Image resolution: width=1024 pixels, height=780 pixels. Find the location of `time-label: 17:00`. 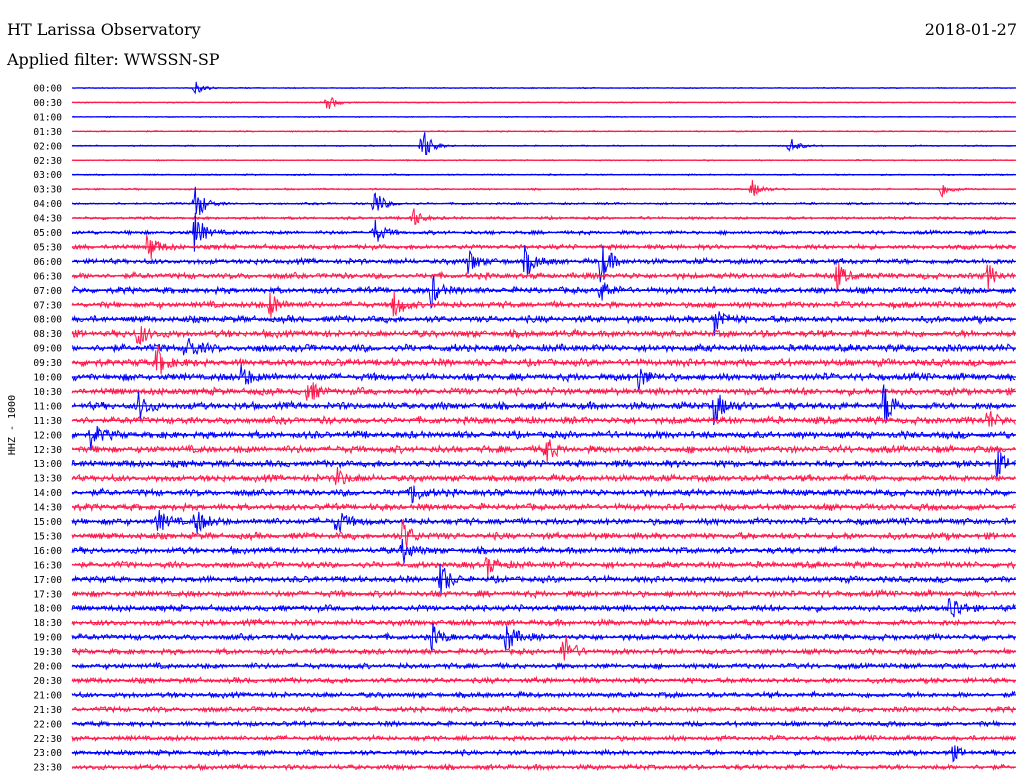

time-label: 17:00 is located at coordinates (47, 580).